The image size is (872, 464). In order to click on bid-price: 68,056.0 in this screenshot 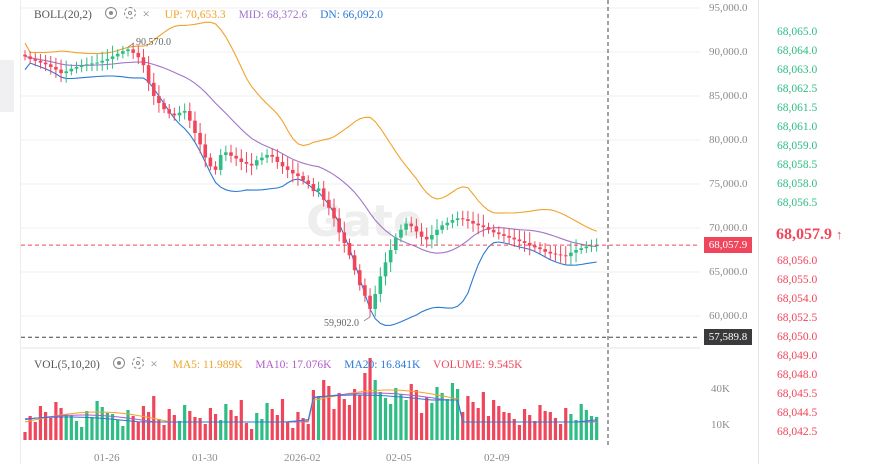, I will do `click(797, 261)`.